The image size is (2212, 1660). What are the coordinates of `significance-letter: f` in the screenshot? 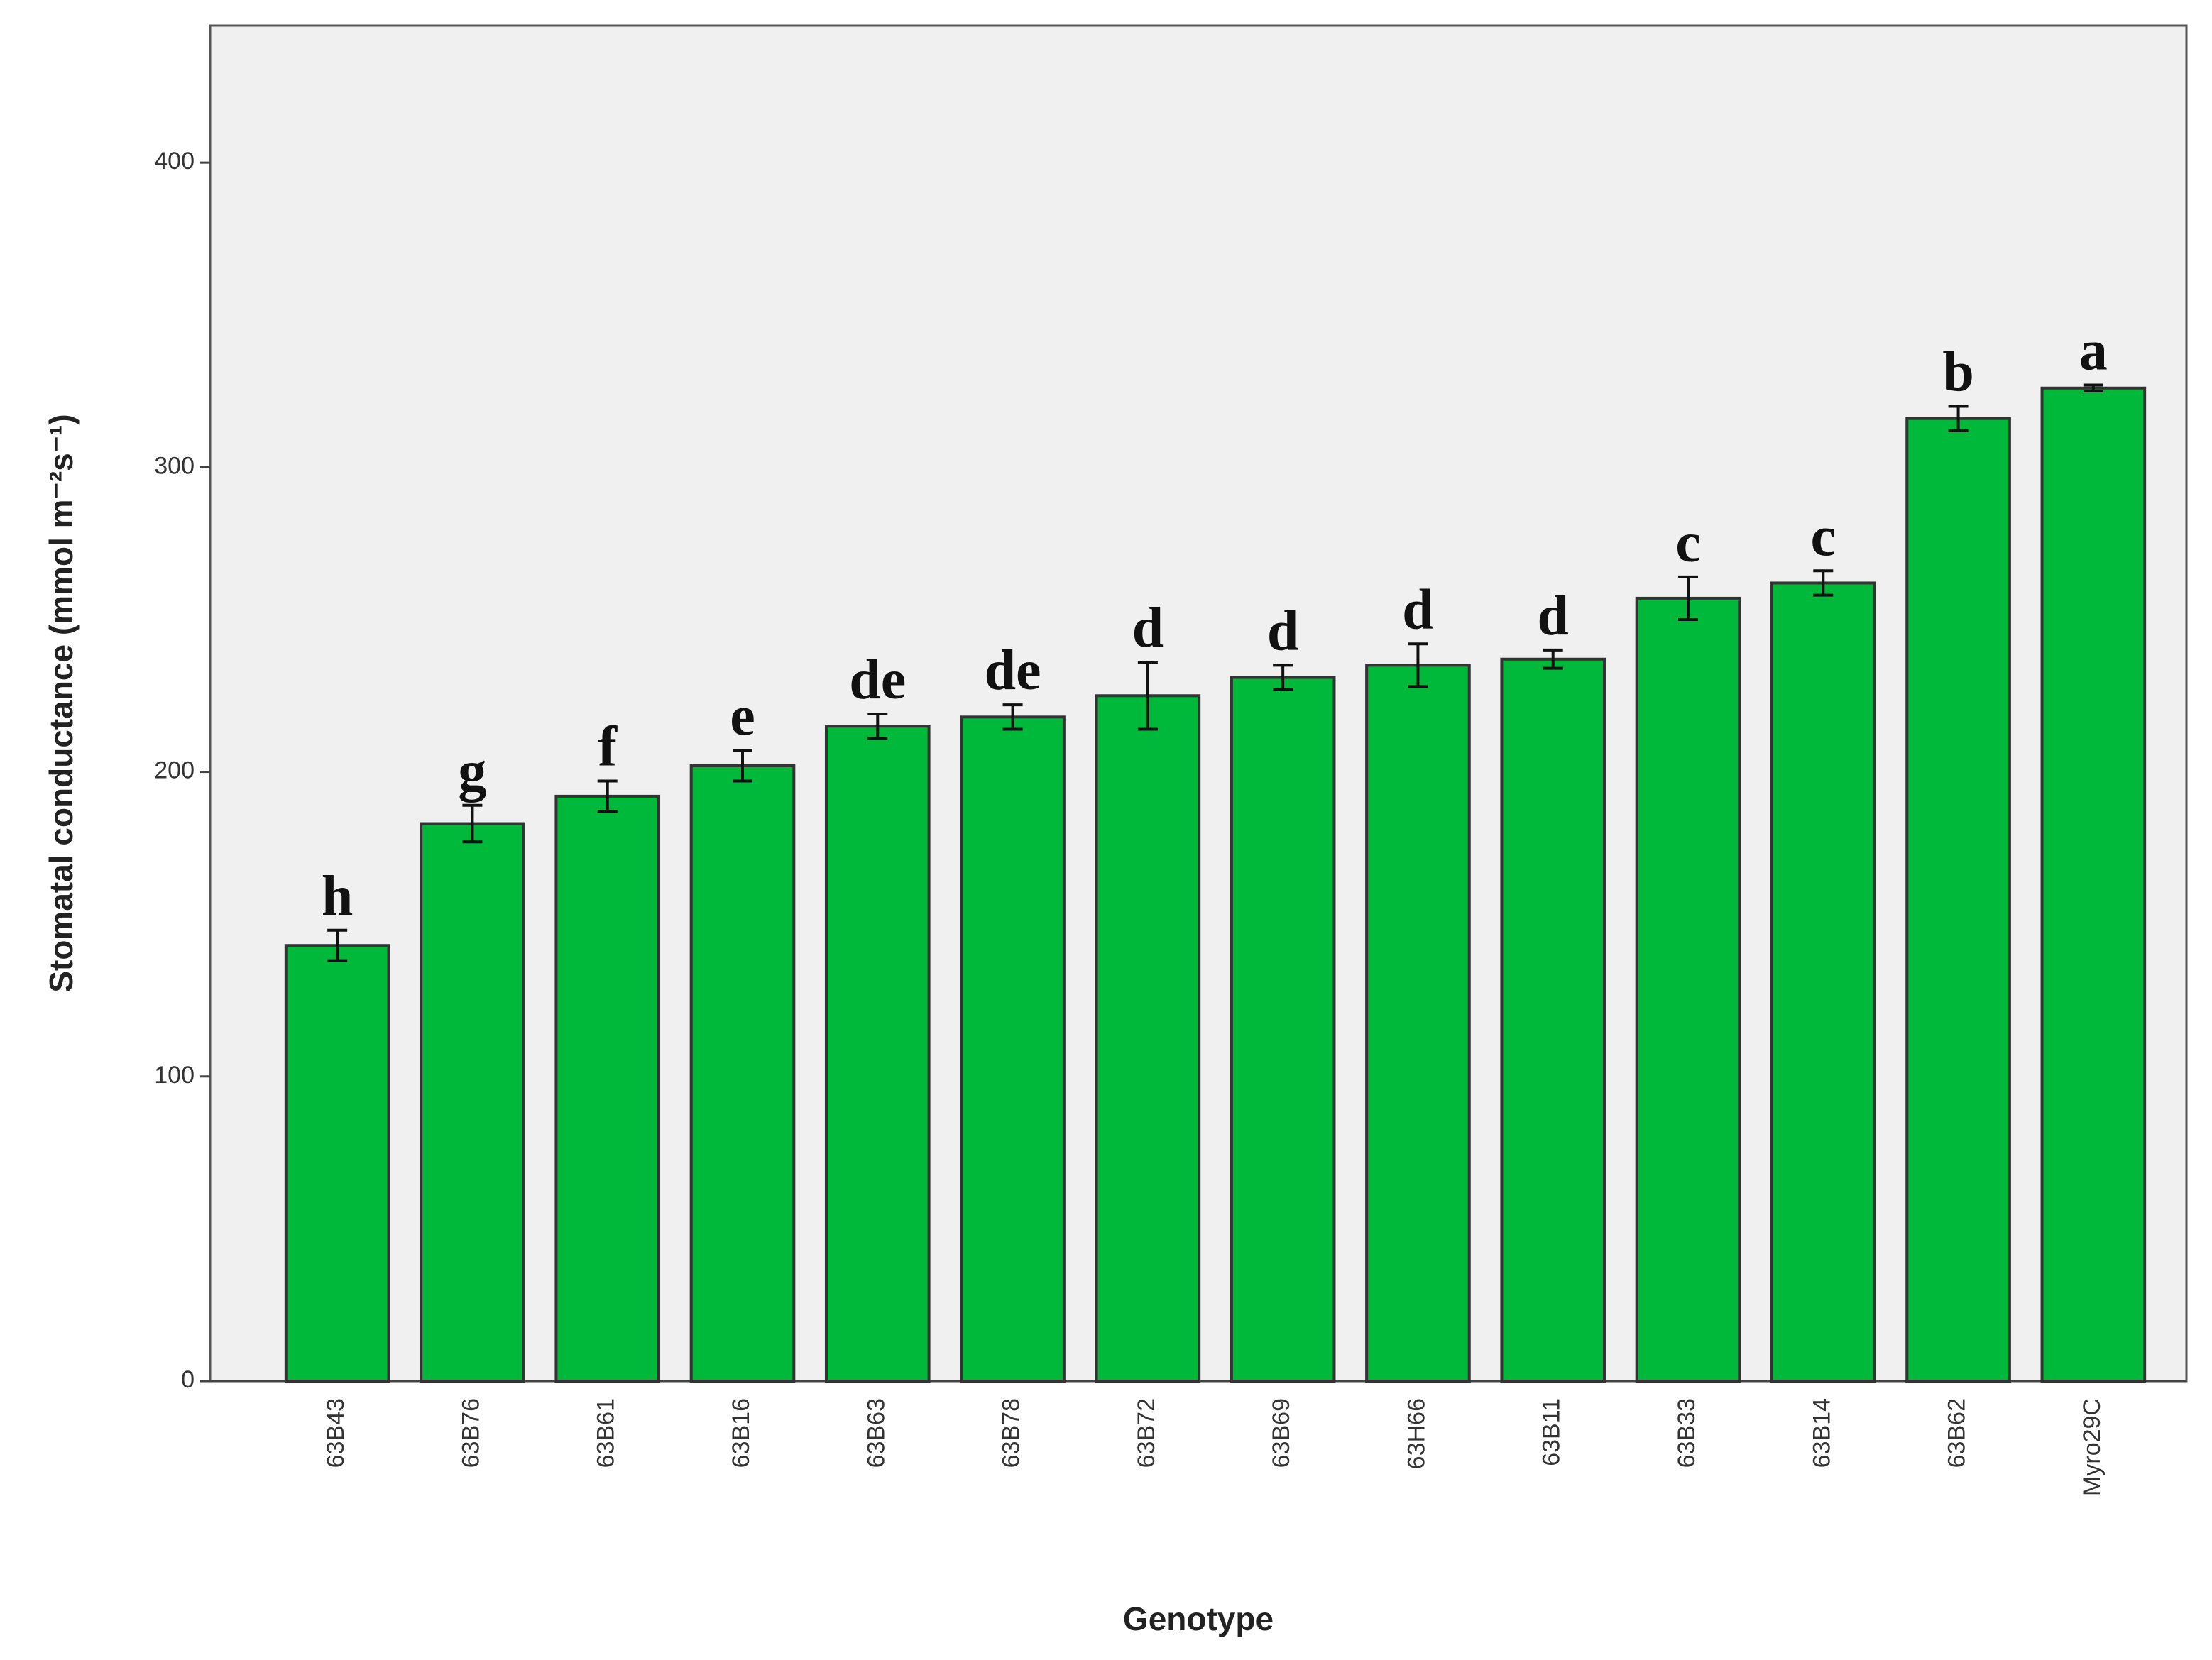 It's located at (608, 746).